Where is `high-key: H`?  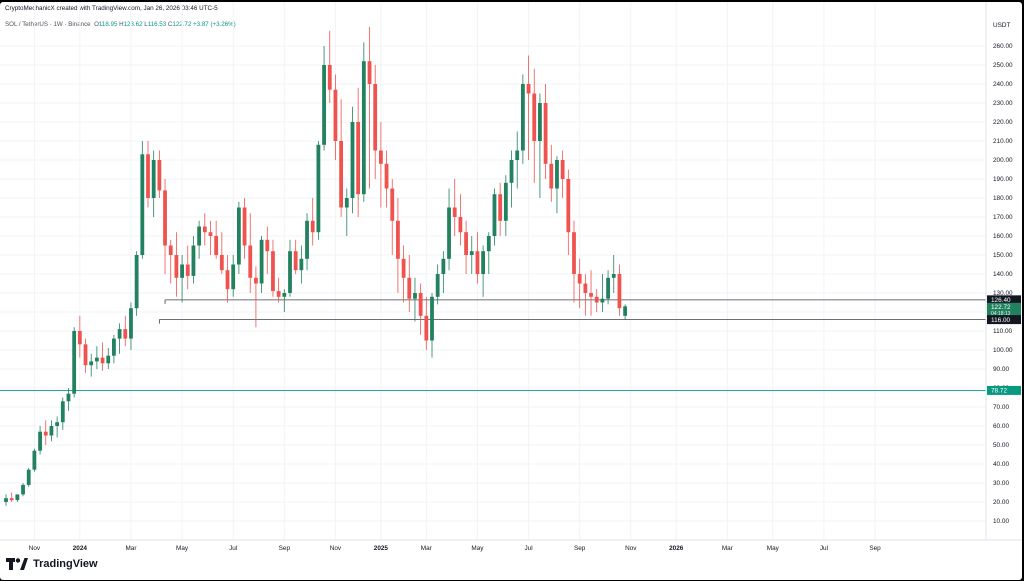
high-key: H is located at coordinates (121, 24).